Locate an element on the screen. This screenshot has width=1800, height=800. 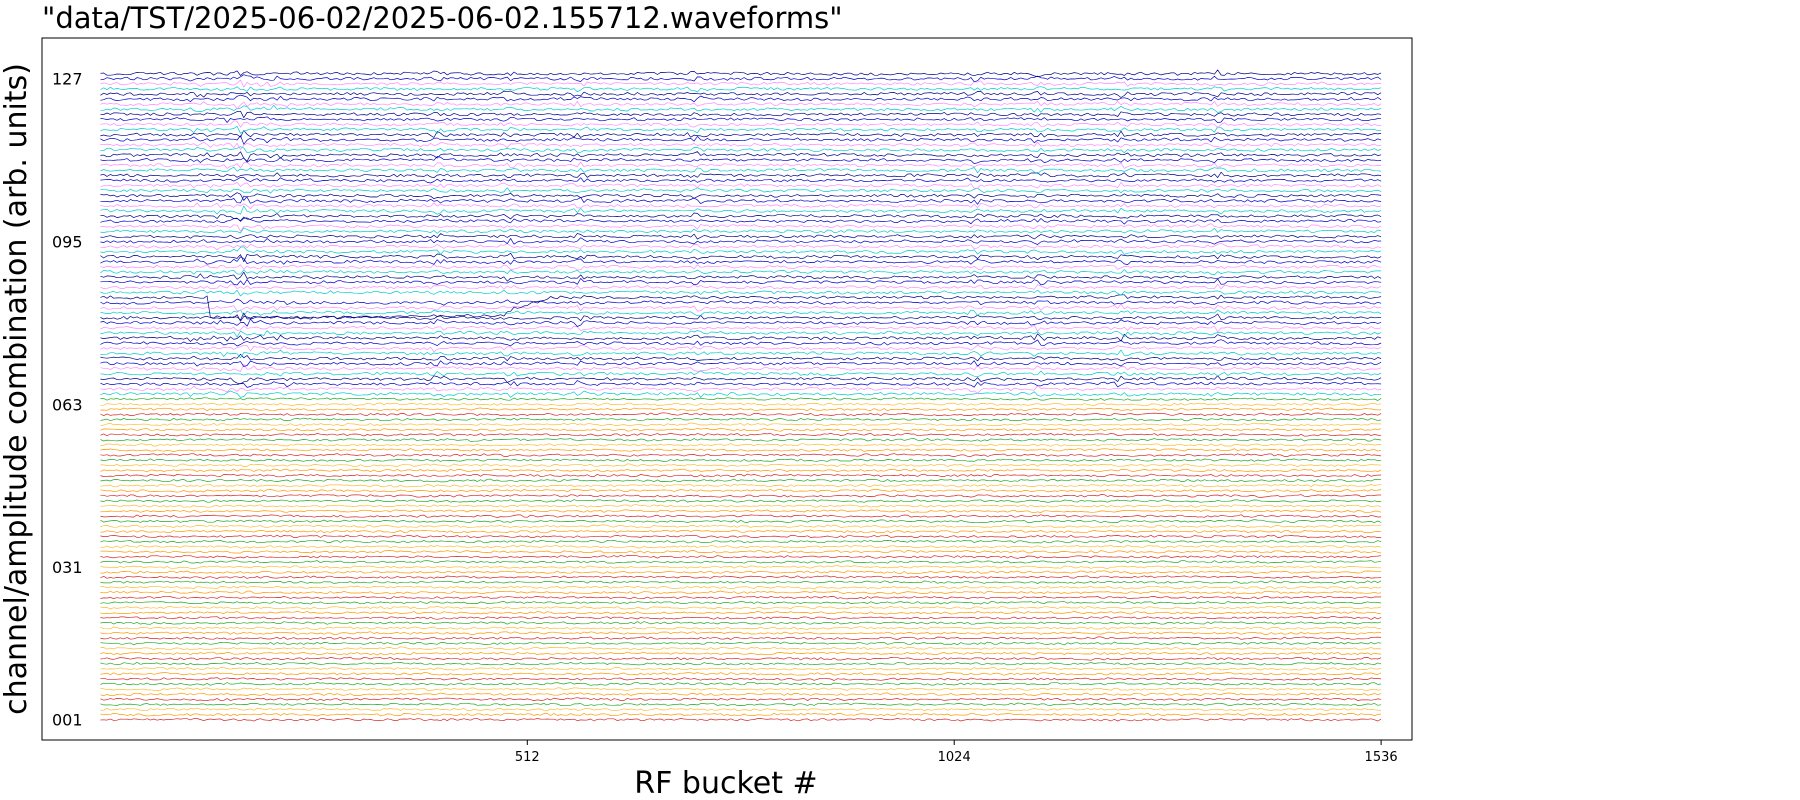
y-tick-label: 001 is located at coordinates (67, 720).